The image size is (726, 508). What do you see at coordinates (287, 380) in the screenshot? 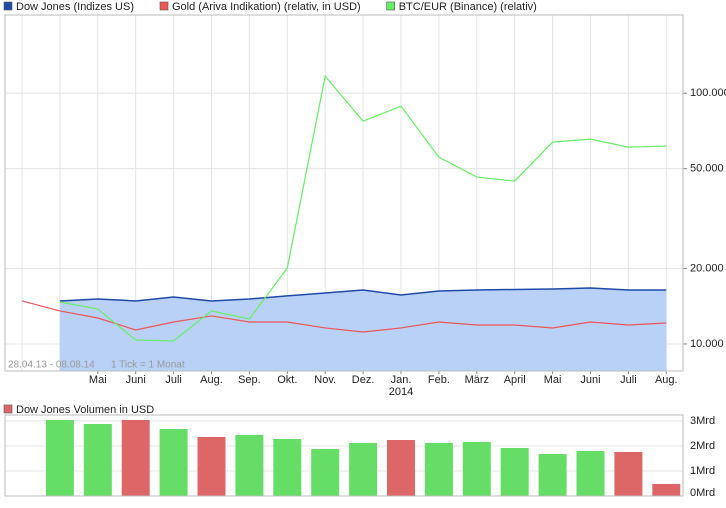
I see `x-tick-label: Okt.` at bounding box center [287, 380].